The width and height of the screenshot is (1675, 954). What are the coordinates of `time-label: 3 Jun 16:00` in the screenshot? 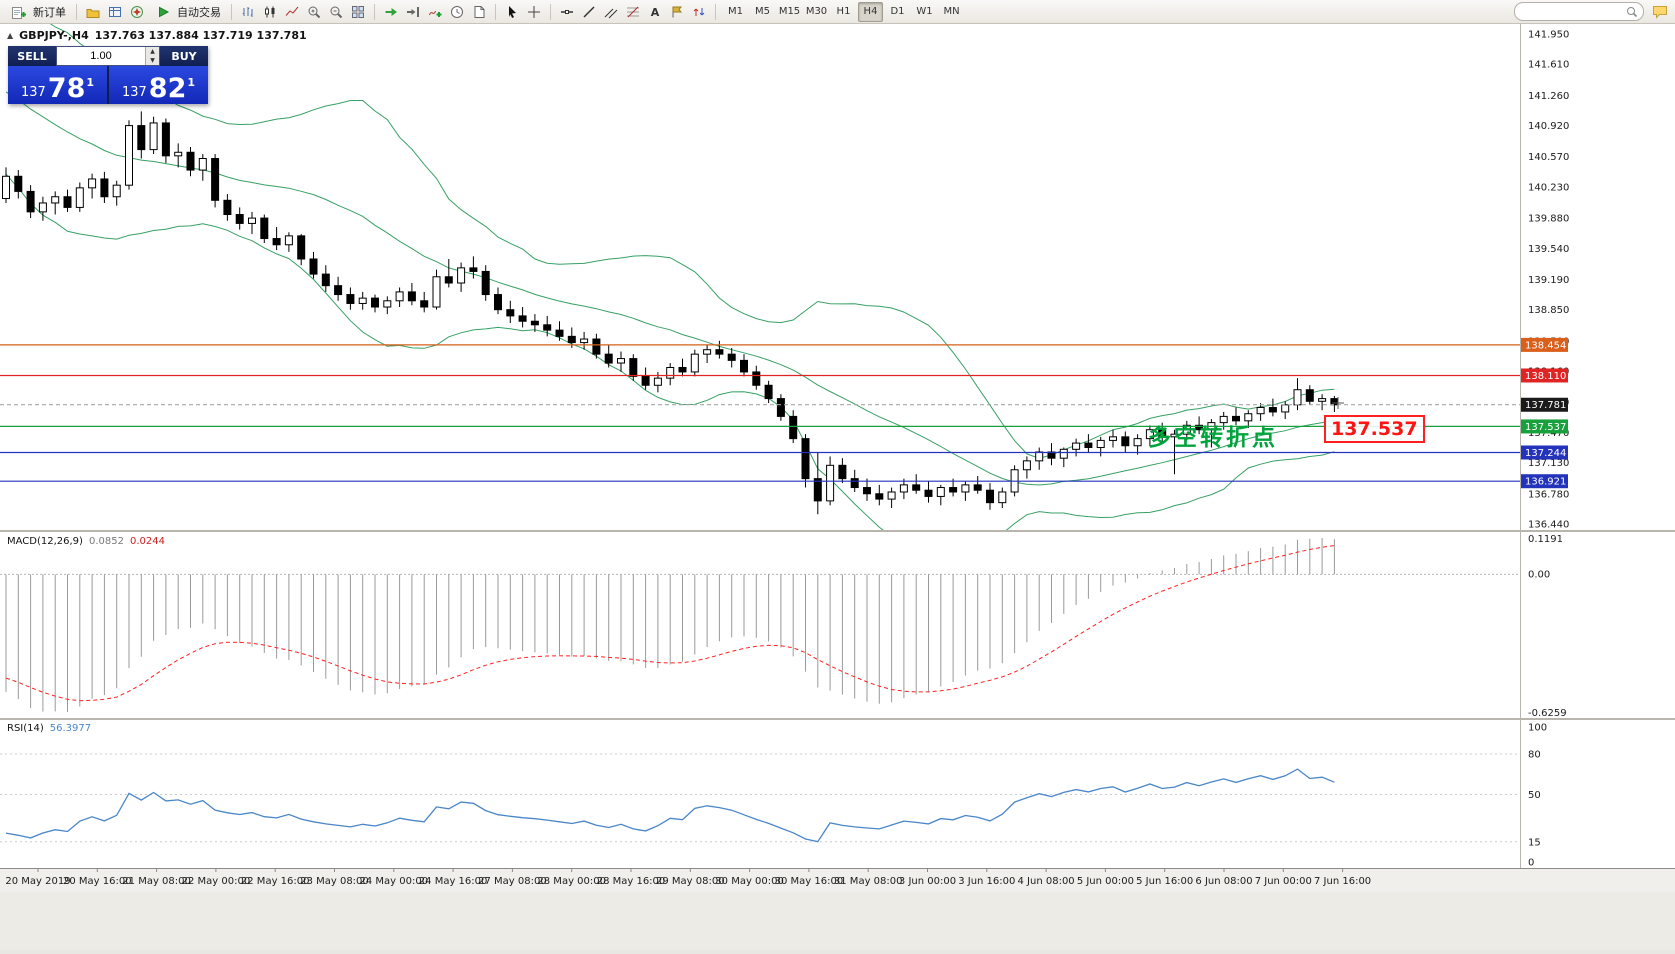 It's located at (986, 881).